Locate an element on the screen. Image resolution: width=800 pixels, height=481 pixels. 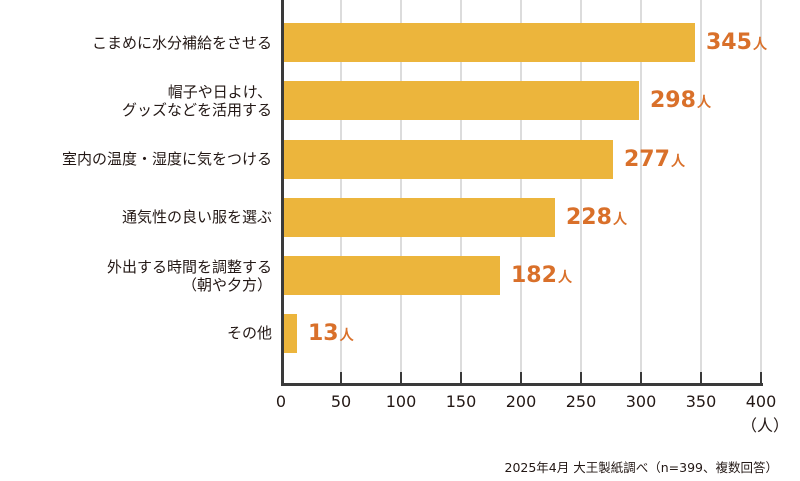
category-label-hydration: こまめに水分補給をさせる is located at coordinates (181, 43).